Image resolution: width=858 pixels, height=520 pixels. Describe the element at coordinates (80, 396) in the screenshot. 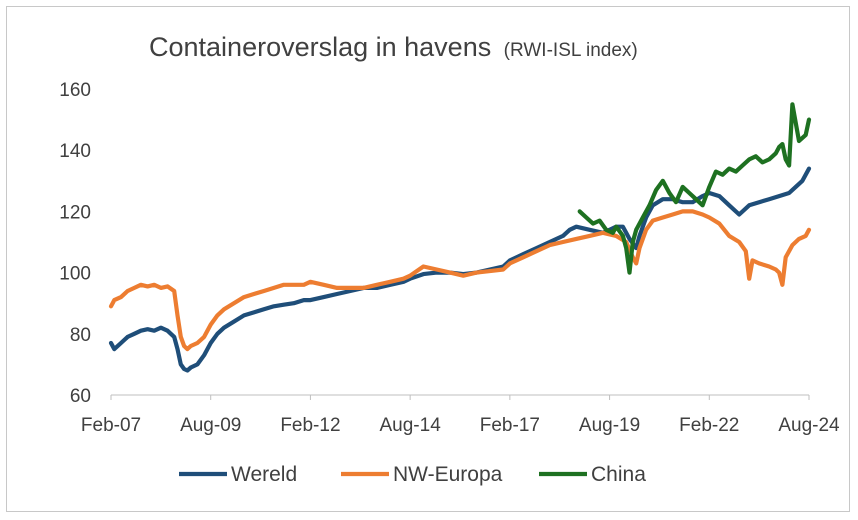

I see `y-tick-label: 60` at that location.